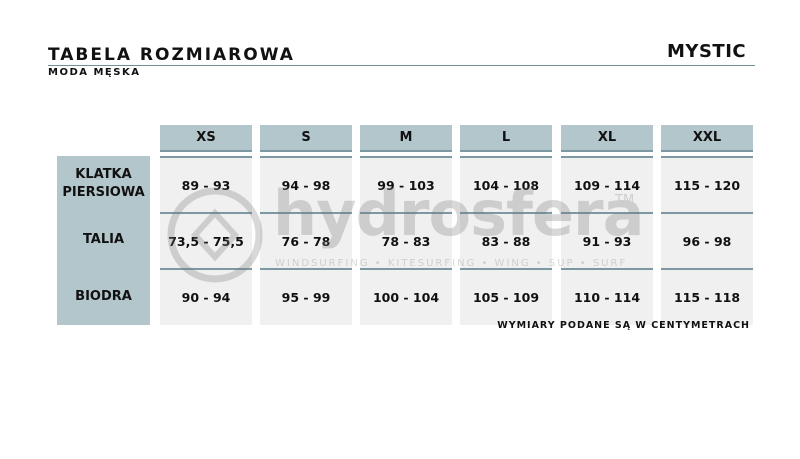 The width and height of the screenshot is (800, 459). Describe the element at coordinates (607, 184) in the screenshot. I see `table-cell: 109 - 114` at that location.